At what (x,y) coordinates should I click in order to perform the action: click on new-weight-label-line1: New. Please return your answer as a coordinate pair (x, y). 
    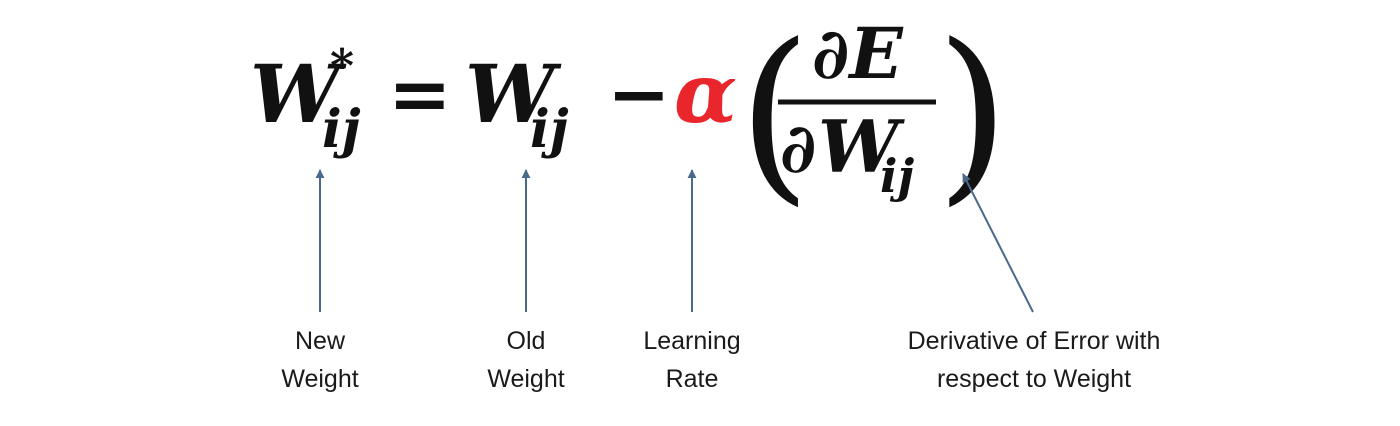
    Looking at the image, I should click on (319, 341).